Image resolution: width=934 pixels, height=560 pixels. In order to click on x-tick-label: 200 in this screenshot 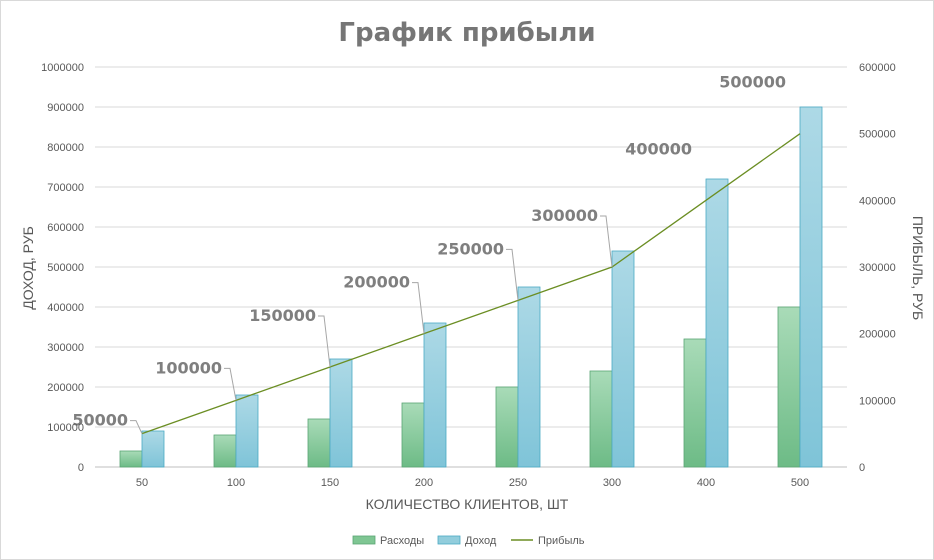, I will do `click(424, 483)`.